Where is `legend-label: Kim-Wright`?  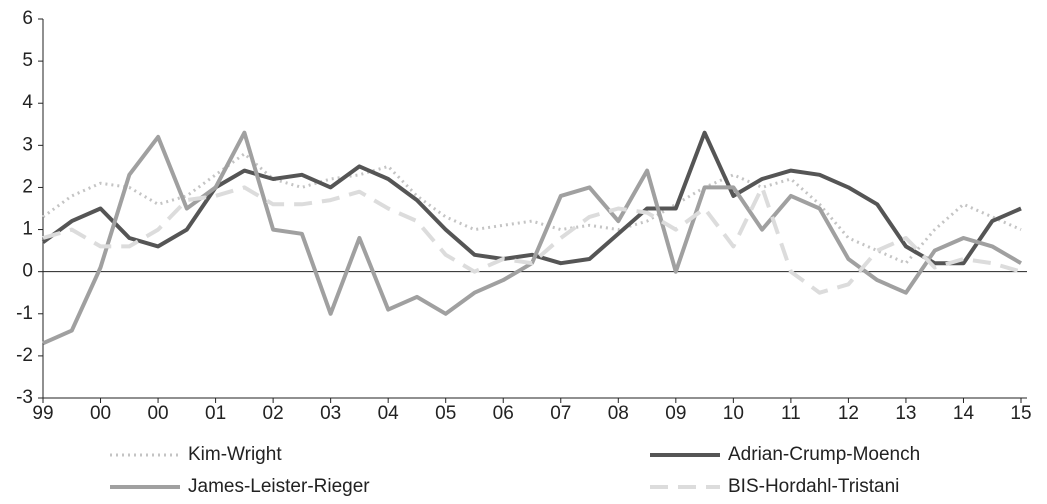
legend-label: Kim-Wright is located at coordinates (235, 454).